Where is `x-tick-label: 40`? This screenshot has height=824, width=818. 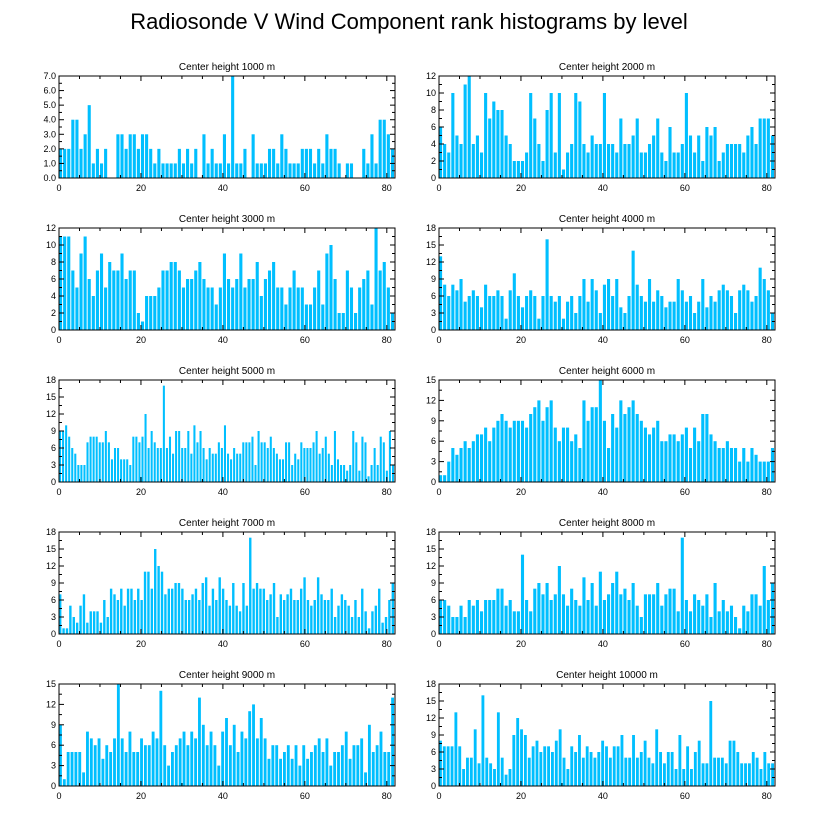
x-tick-label: 40 is located at coordinates (603, 492).